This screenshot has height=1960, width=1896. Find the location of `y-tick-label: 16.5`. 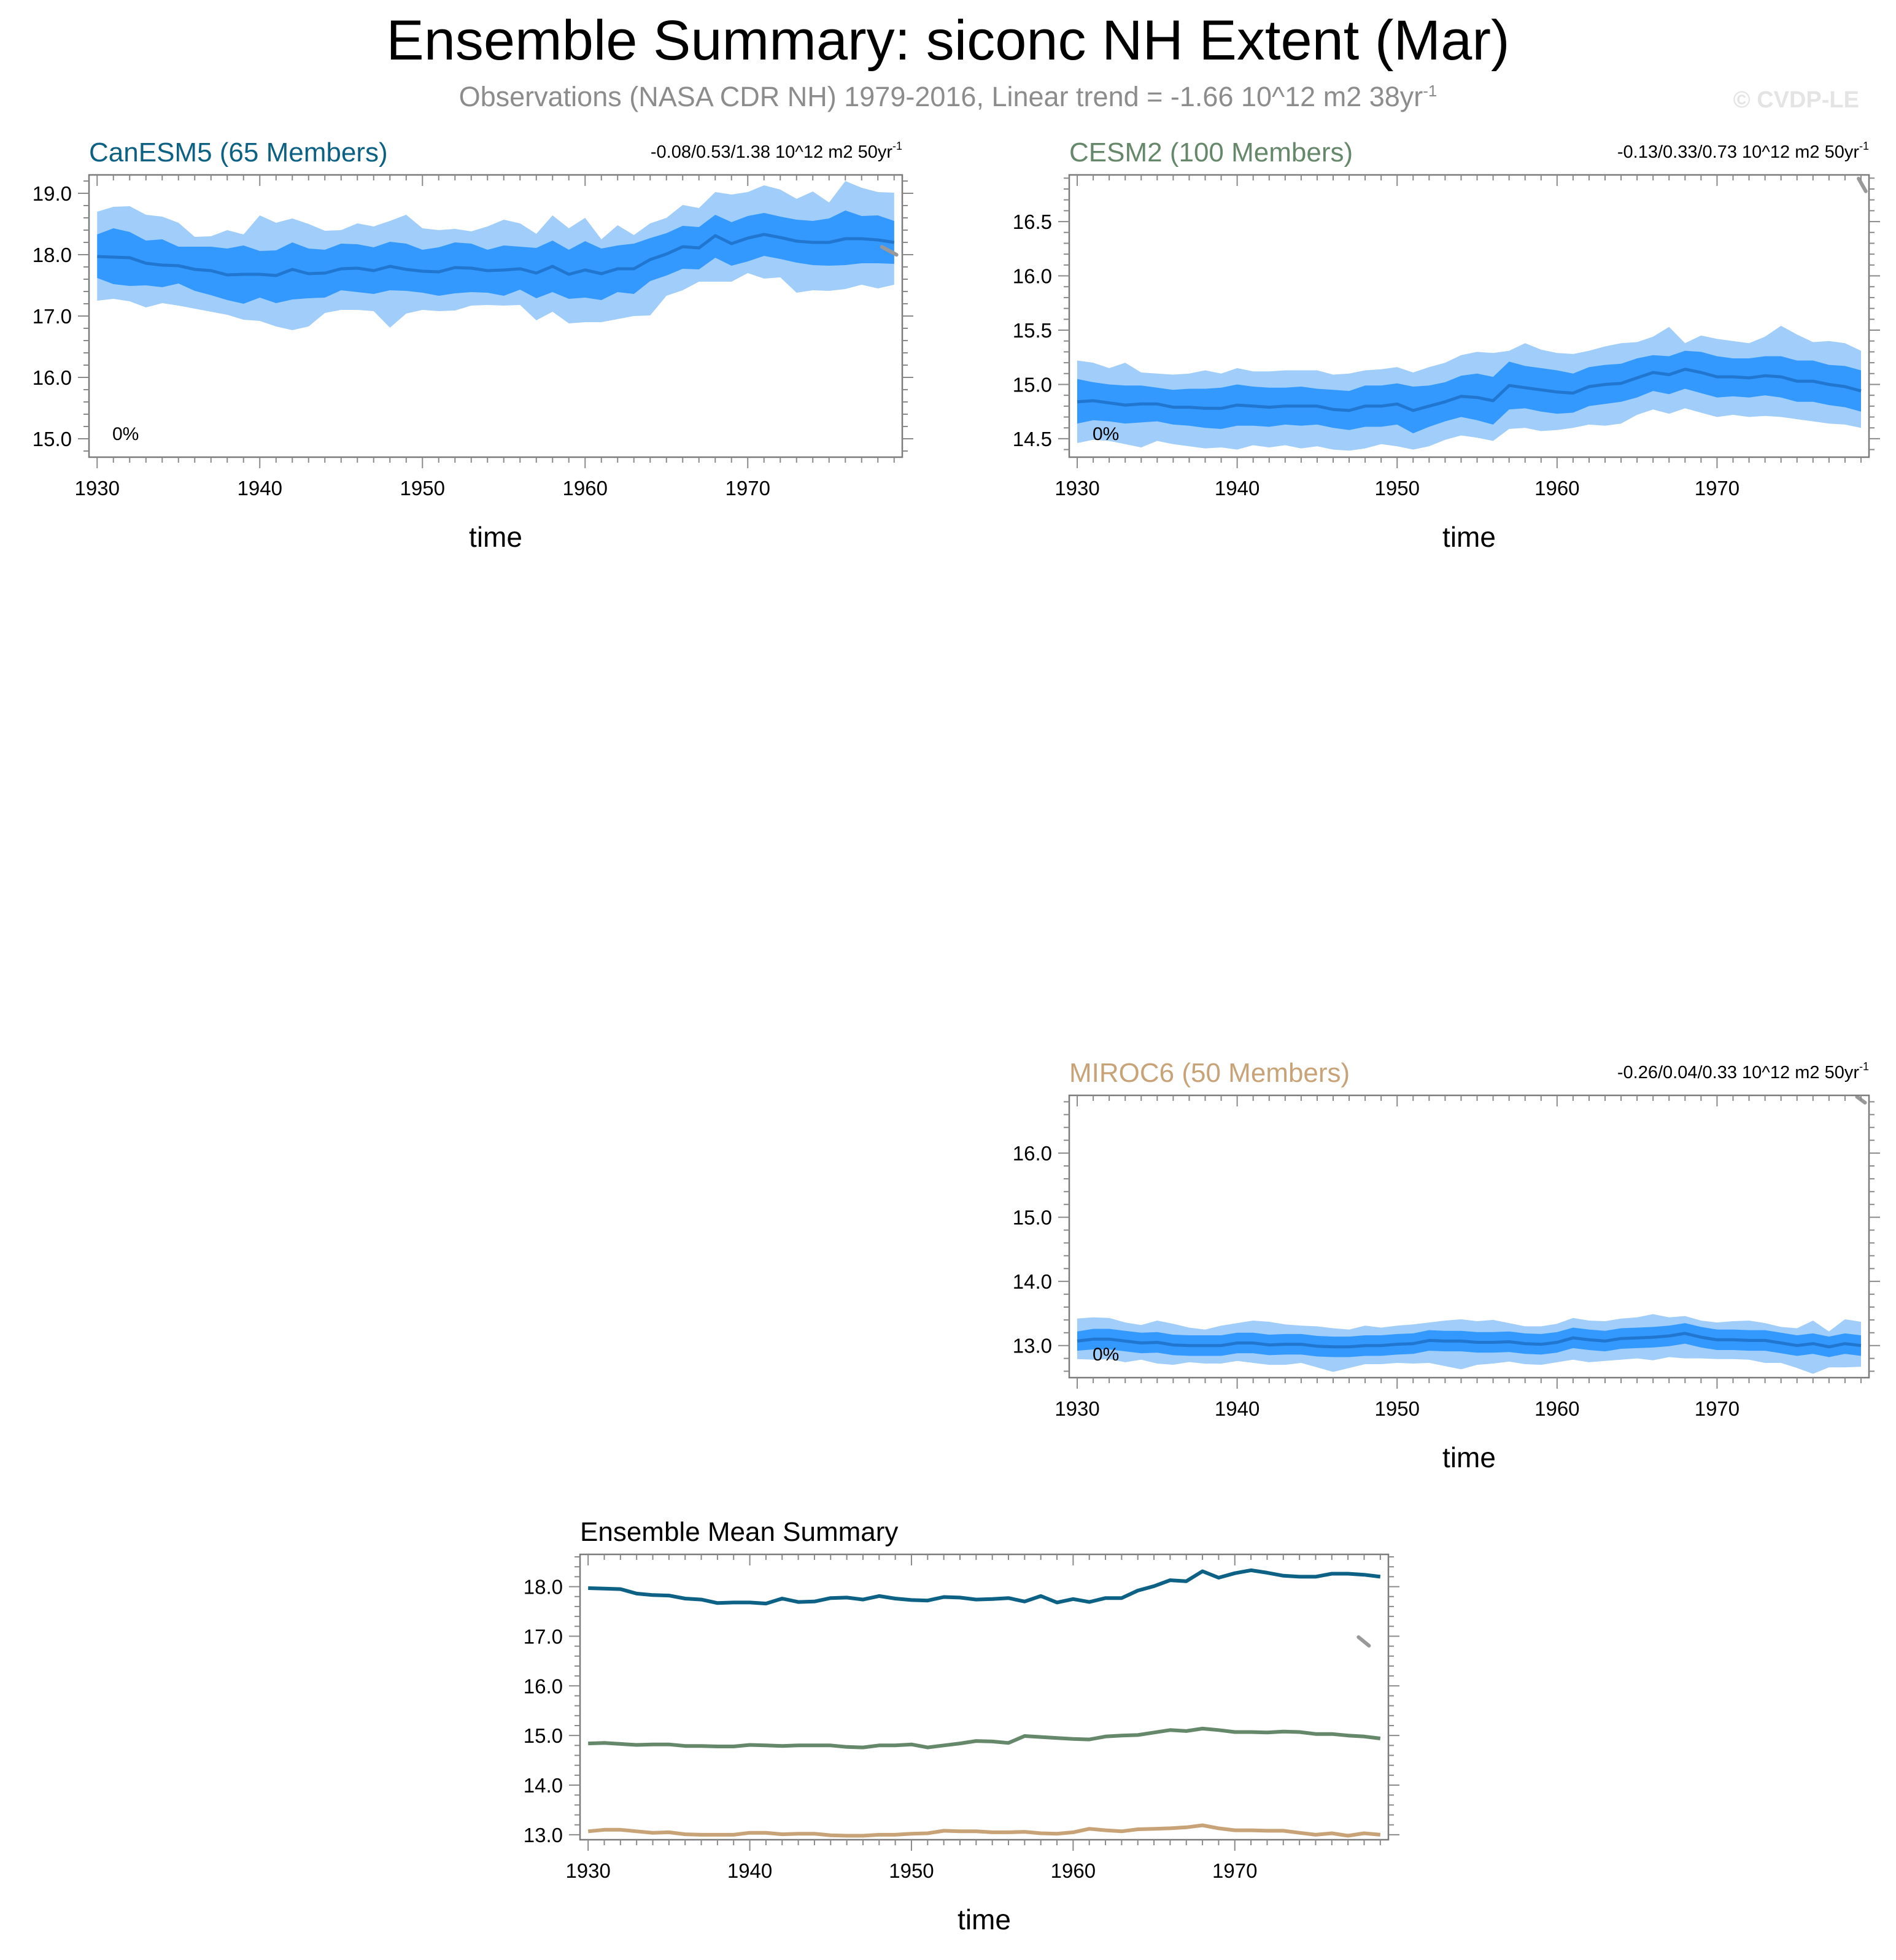

y-tick-label: 16.5 is located at coordinates (1032, 221).